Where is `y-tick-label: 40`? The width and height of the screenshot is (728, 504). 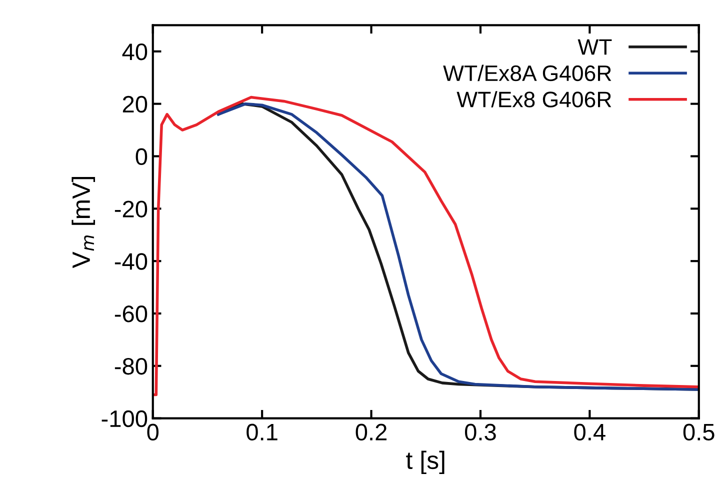
y-tick-label: 40 is located at coordinates (135, 51).